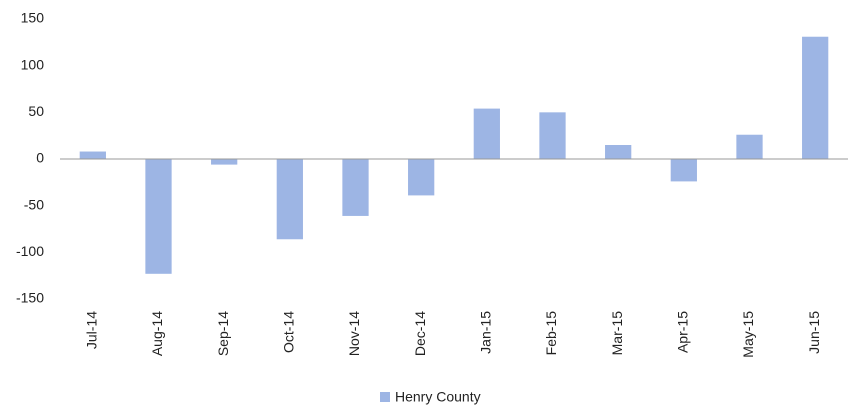 The width and height of the screenshot is (851, 413). I want to click on x-tick-label: May-15, so click(748, 334).